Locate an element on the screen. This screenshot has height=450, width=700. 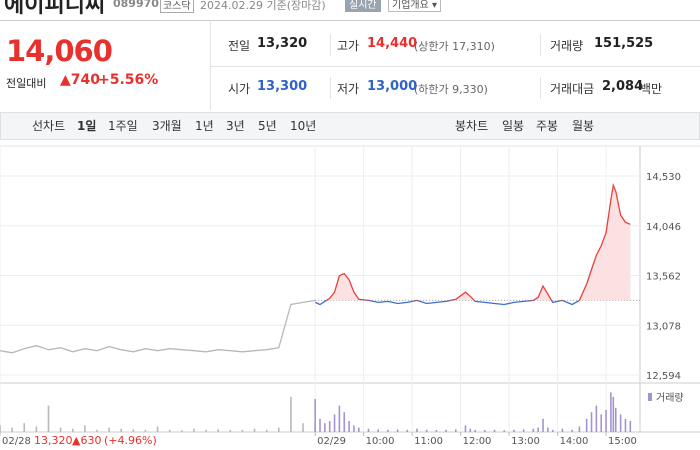
tab: 3년 is located at coordinates (235, 126).